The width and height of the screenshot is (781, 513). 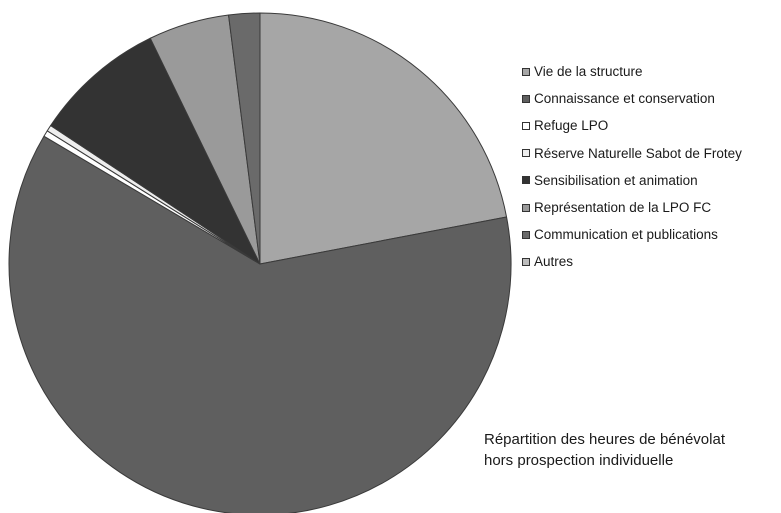 I want to click on legend-label-6: Communication et publications, so click(x=626, y=235).